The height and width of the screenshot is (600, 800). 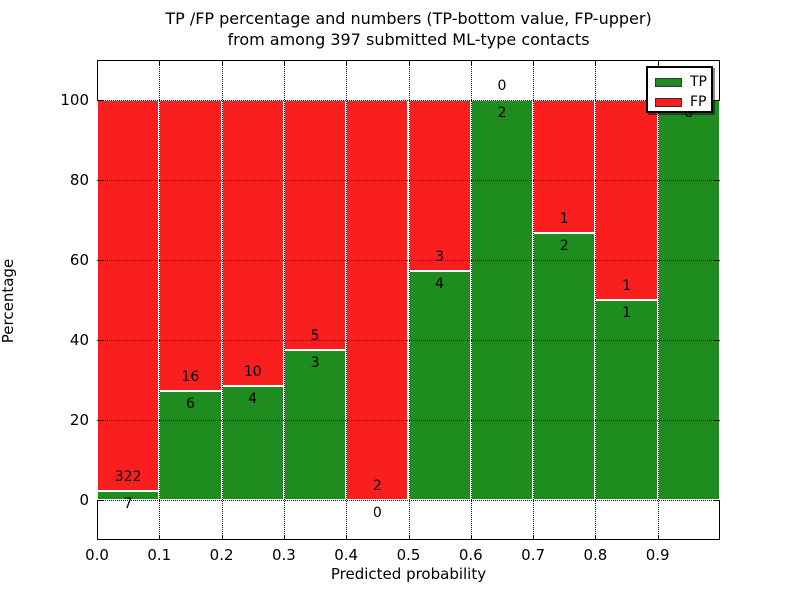 I want to click on legend: TP FP, so click(x=679, y=89).